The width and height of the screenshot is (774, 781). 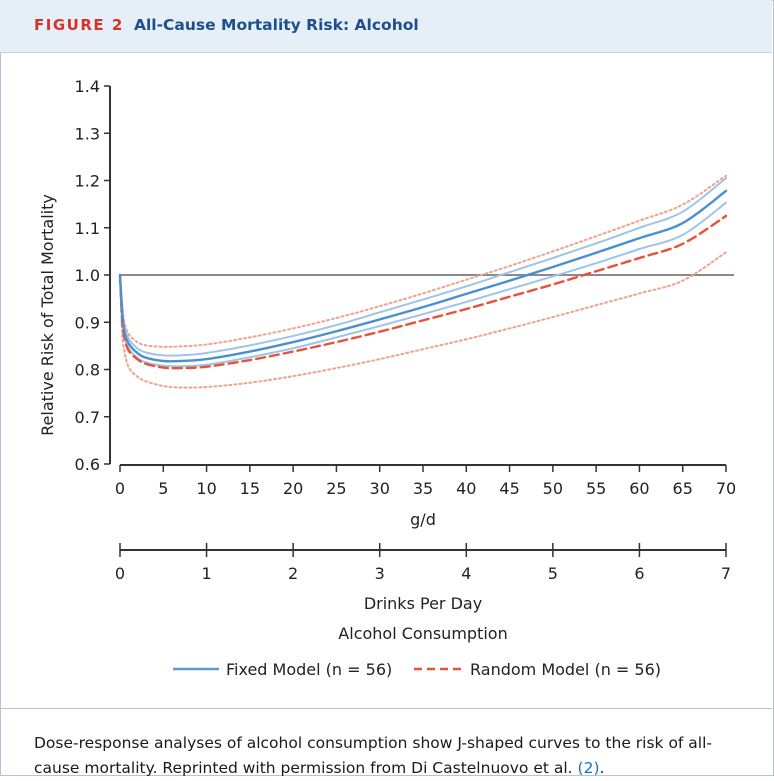 I want to click on y-tick-label: 1.0, so click(x=87, y=275).